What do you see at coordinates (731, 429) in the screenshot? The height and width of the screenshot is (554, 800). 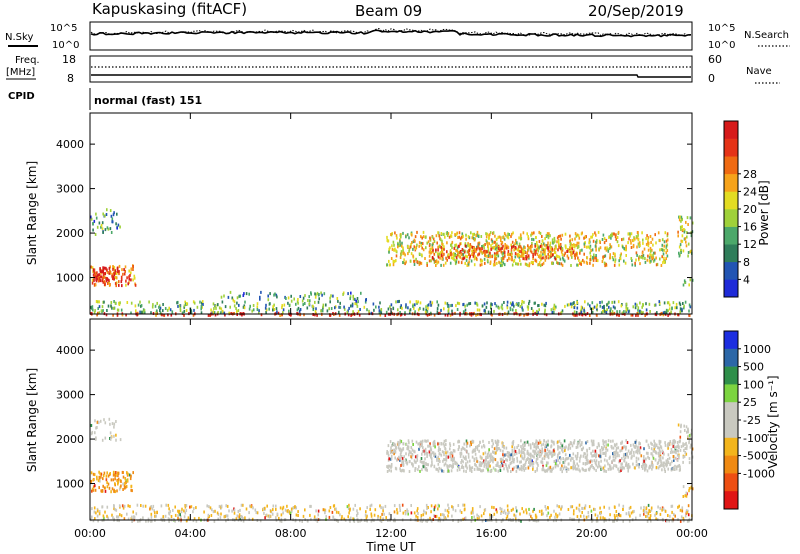 I see `colorbar-swatch` at bounding box center [731, 429].